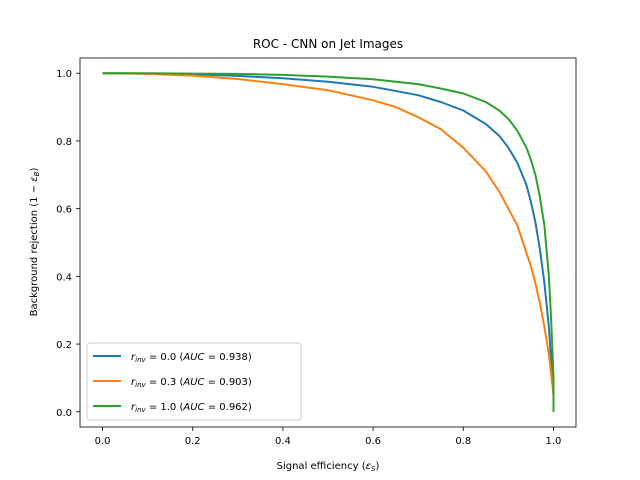 This screenshot has width=640, height=480. I want to click on legend-box, so click(194, 381).